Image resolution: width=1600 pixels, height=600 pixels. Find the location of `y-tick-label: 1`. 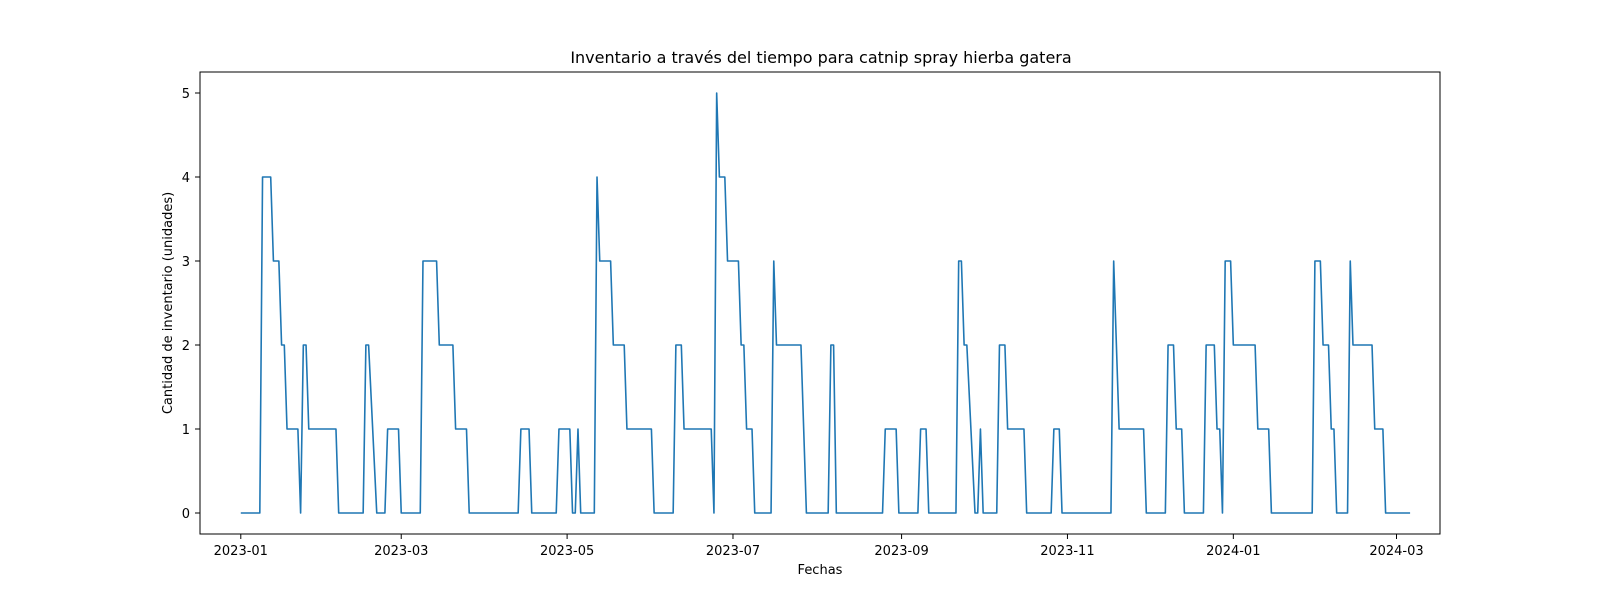

y-tick-label: 1 is located at coordinates (186, 430).